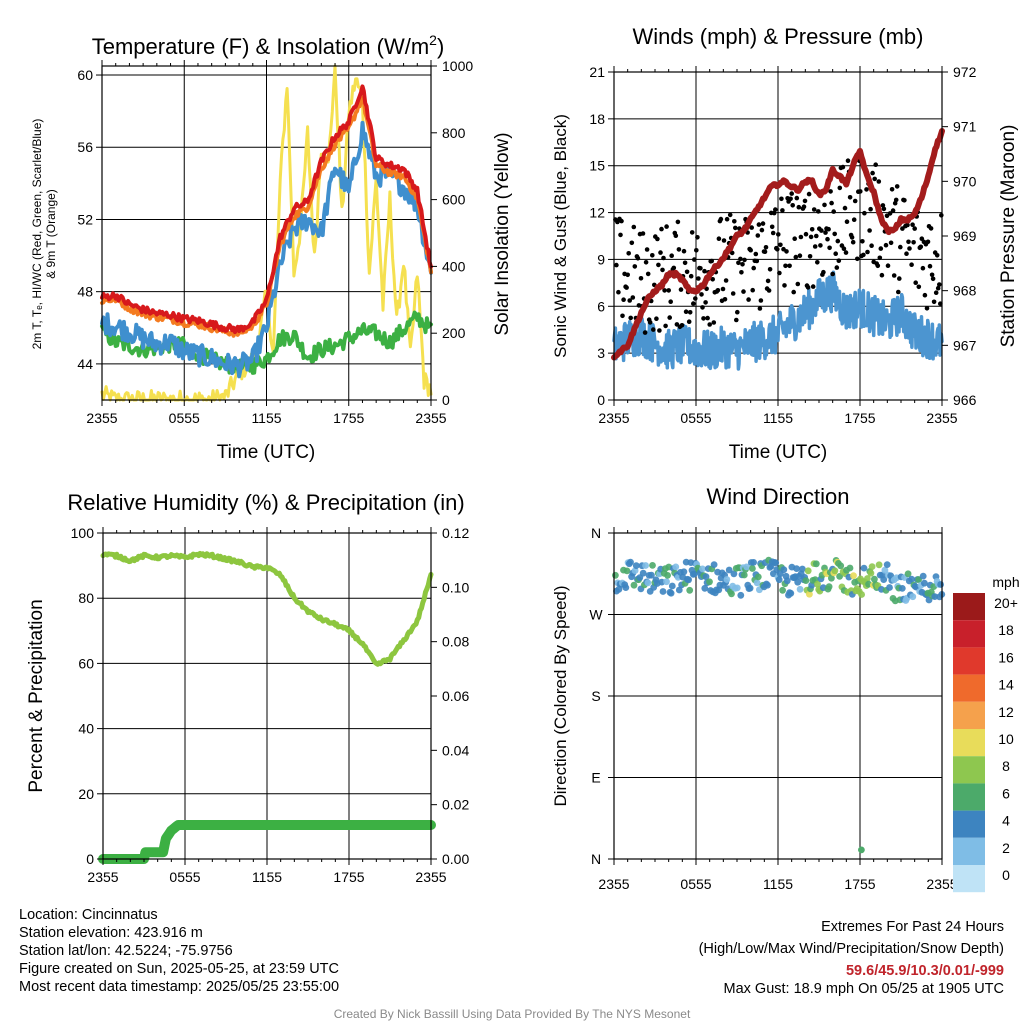  What do you see at coordinates (430, 877) in the screenshot?
I see `x-tick-label: 2355` at bounding box center [430, 877].